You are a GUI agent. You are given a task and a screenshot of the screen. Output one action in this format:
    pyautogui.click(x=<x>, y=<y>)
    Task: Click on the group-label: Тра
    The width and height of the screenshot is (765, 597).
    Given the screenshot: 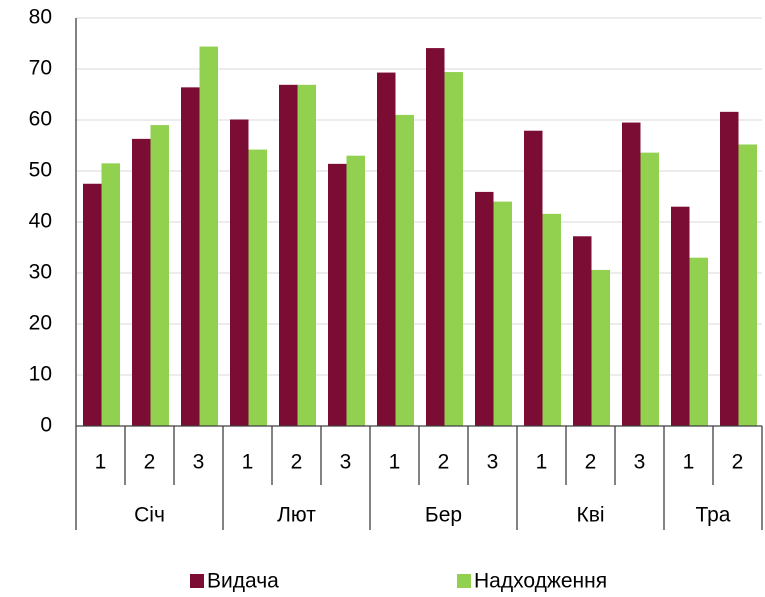 What is the action you would take?
    pyautogui.click(x=712, y=515)
    